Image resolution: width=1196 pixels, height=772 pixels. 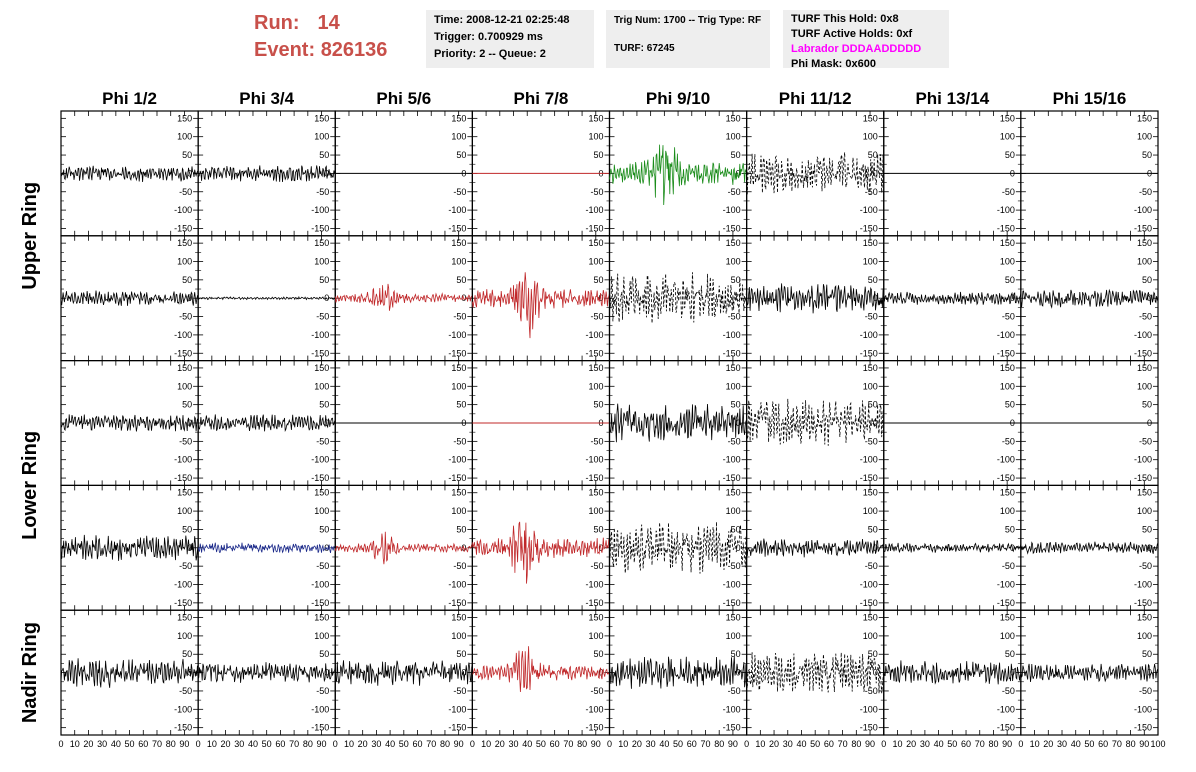 I want to click on waveform-panel-r4-c5: 150 100 50 0 -50 -100 -150, so click(x=678, y=547).